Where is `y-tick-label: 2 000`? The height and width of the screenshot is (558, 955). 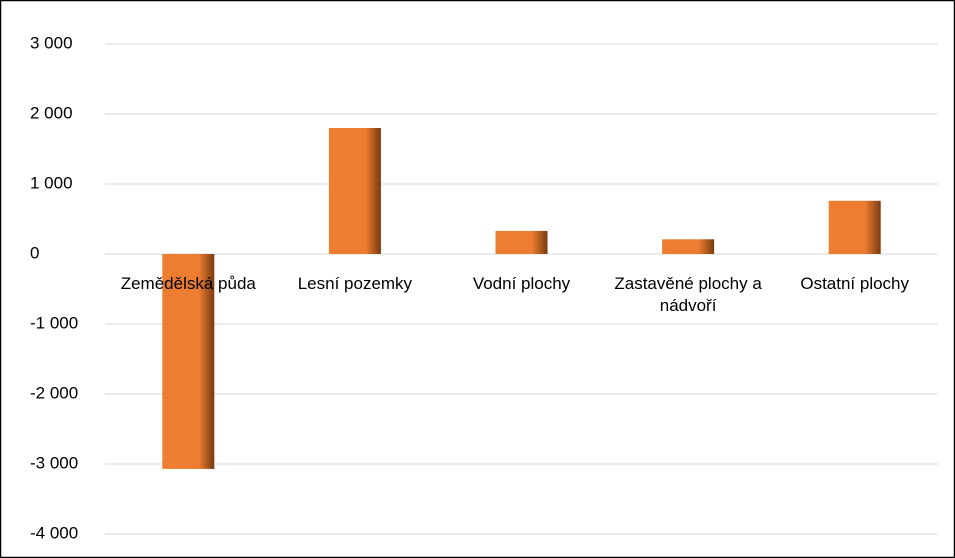
y-tick-label: 2 000 is located at coordinates (51, 112).